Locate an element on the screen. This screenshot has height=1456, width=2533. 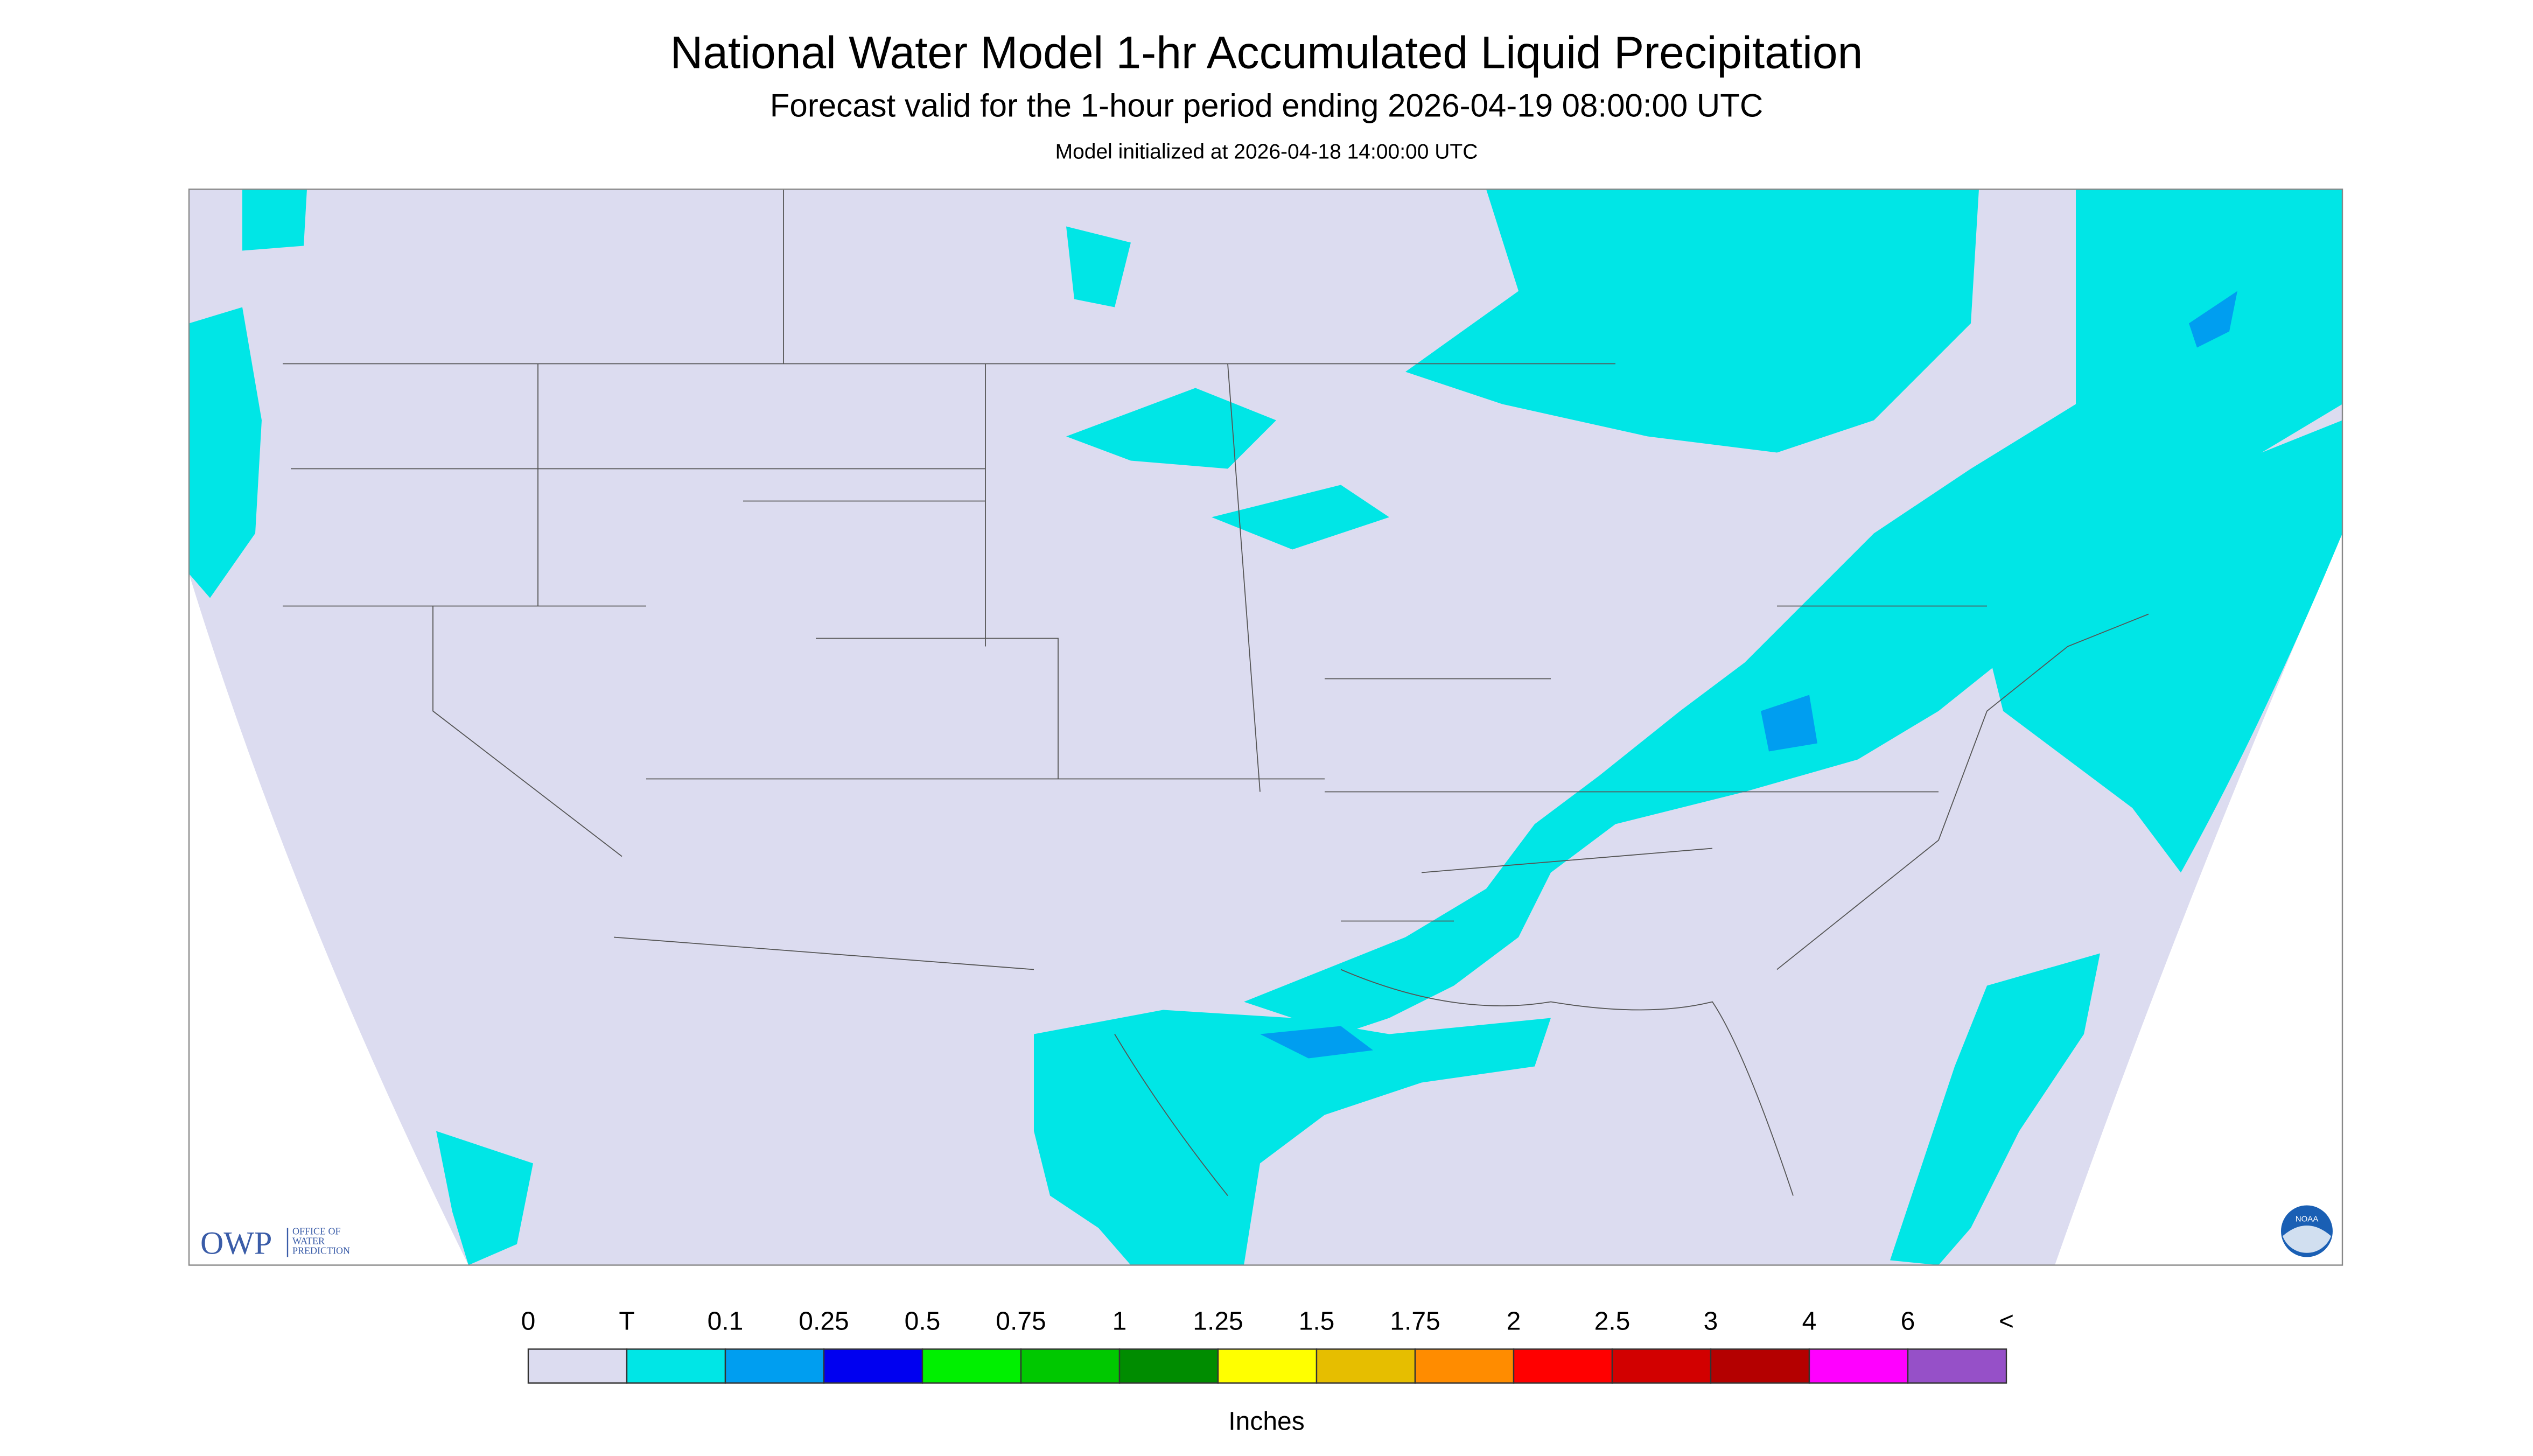
legend-label: 2 is located at coordinates (1514, 1321).